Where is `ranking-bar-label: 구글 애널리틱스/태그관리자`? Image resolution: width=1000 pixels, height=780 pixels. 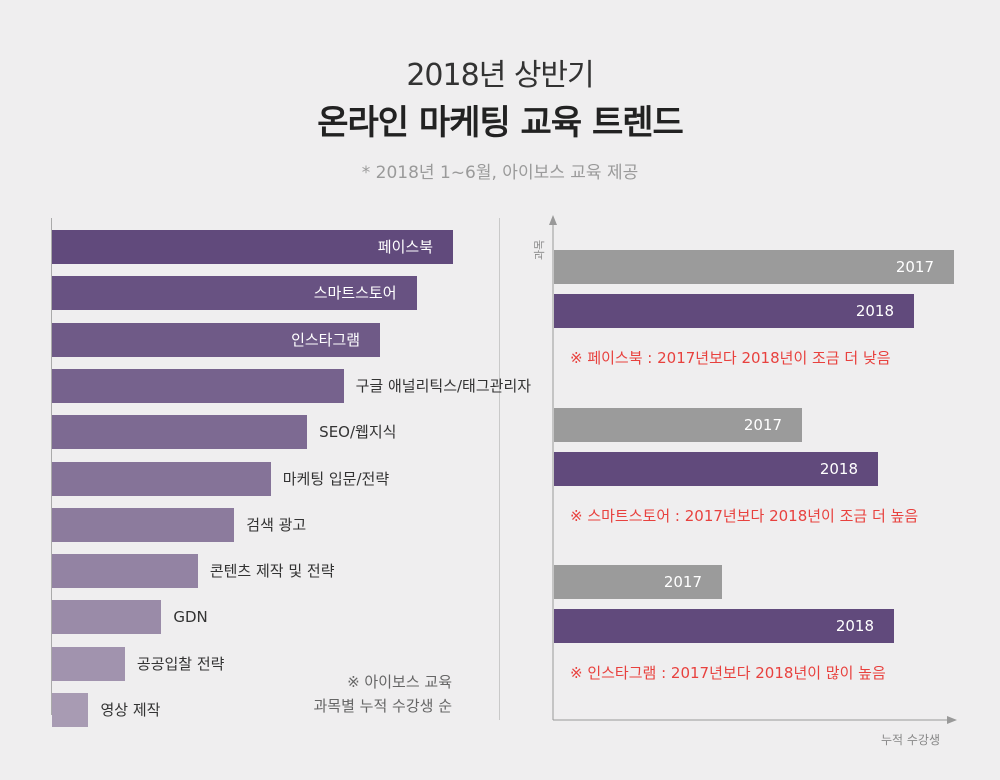 ranking-bar-label: 구글 애널리틱스/태그관리자 is located at coordinates (443, 385).